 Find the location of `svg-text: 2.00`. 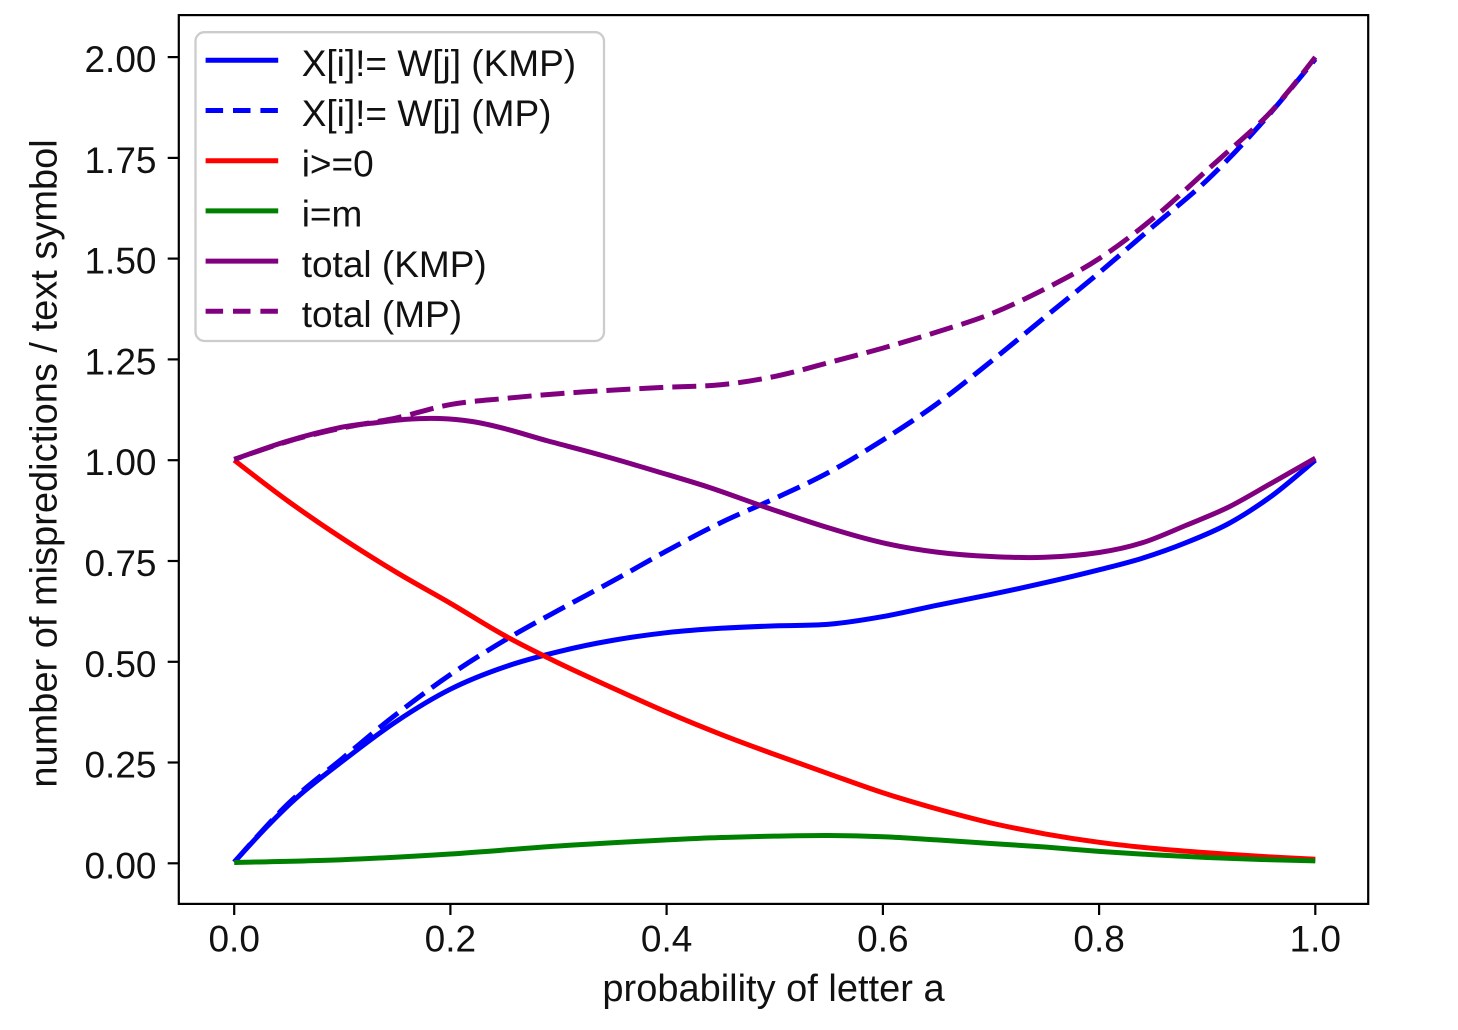

svg-text: 2.00 is located at coordinates (120, 59).